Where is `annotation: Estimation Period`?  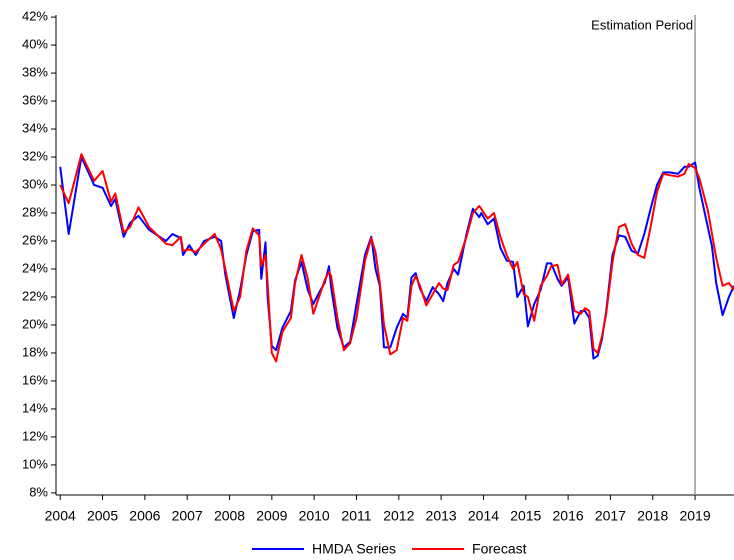 annotation: Estimation Period is located at coordinates (642, 24).